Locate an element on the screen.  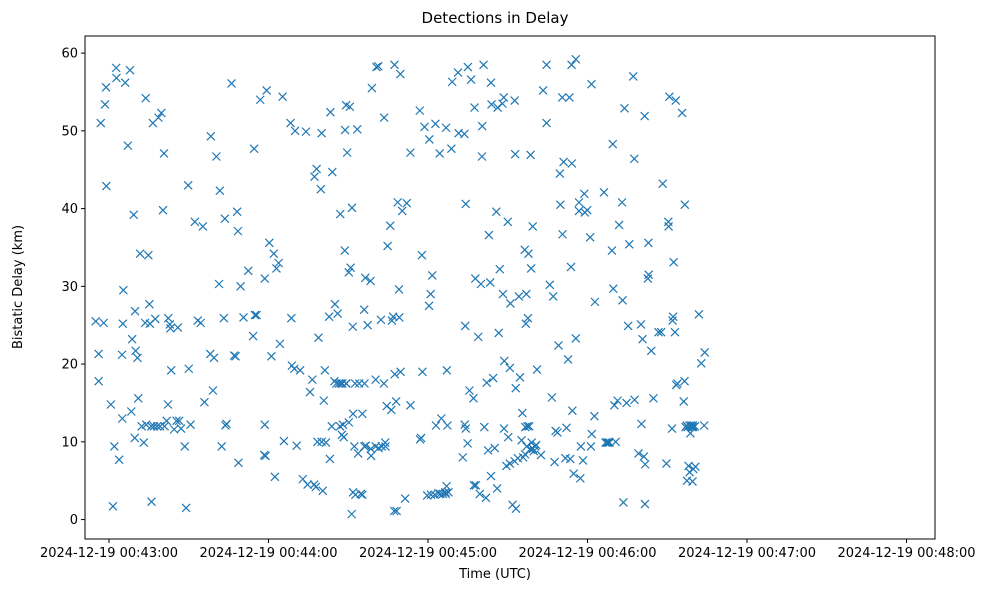
x-tick-label: 2024-12-19 00:46:00 is located at coordinates (587, 553).